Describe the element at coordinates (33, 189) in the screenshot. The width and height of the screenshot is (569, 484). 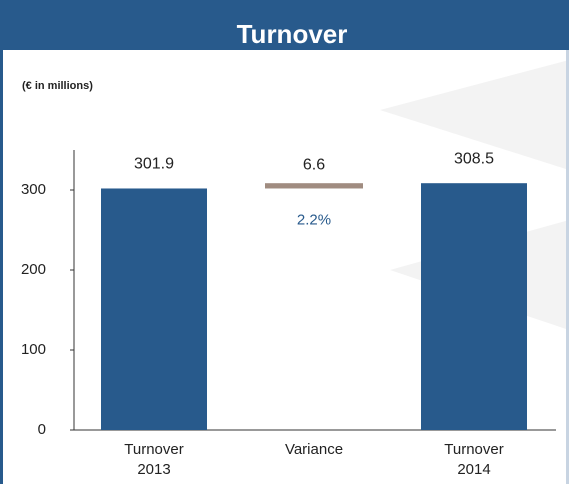
I see `y-tick-label: 300` at that location.